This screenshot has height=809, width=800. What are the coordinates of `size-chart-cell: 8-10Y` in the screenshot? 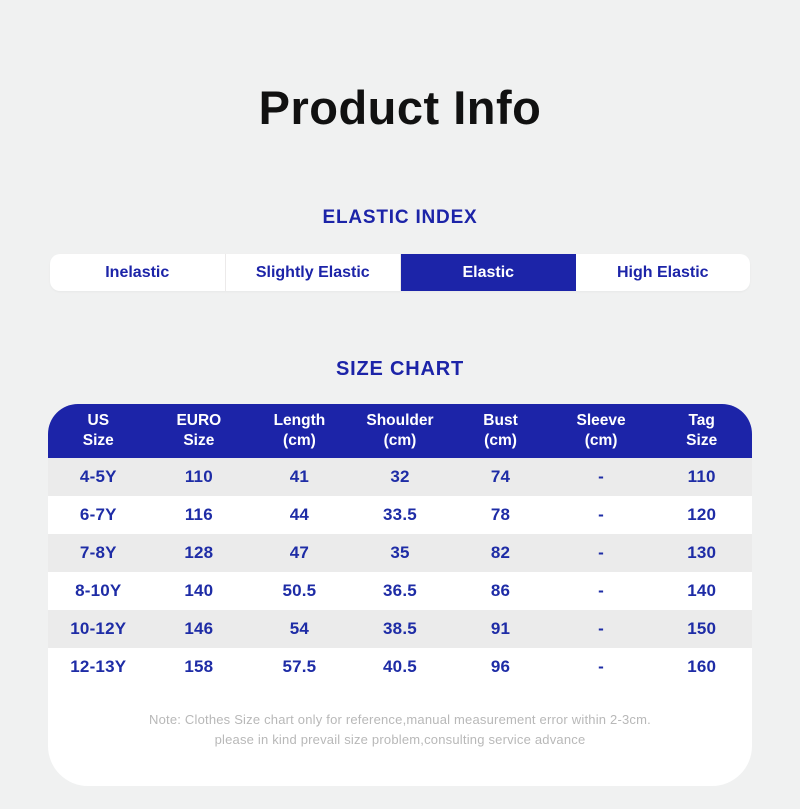 It's located at (98, 590).